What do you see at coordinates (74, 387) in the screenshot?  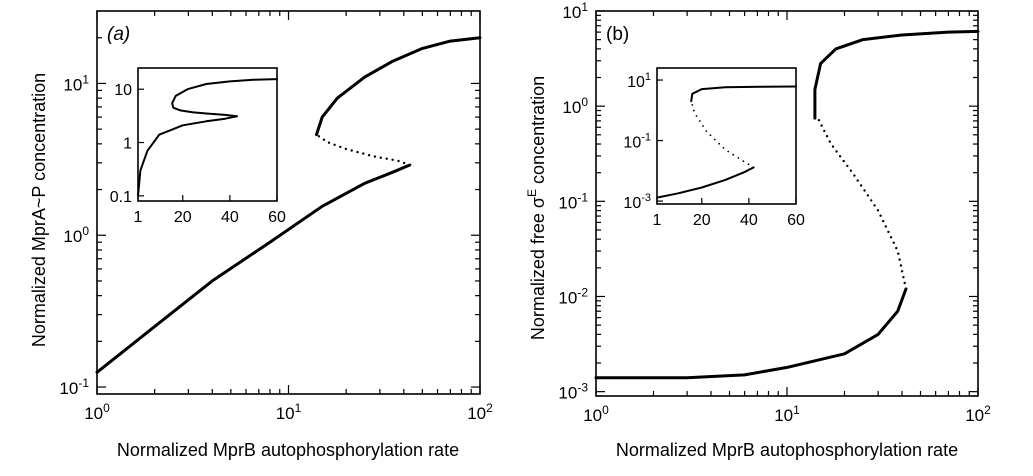 I see `panel-a-y-tick-label: 10⁻¹` at bounding box center [74, 387].